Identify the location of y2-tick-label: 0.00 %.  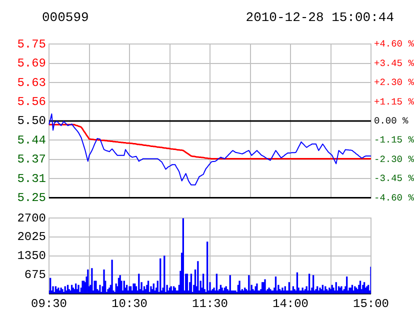
(391, 121).